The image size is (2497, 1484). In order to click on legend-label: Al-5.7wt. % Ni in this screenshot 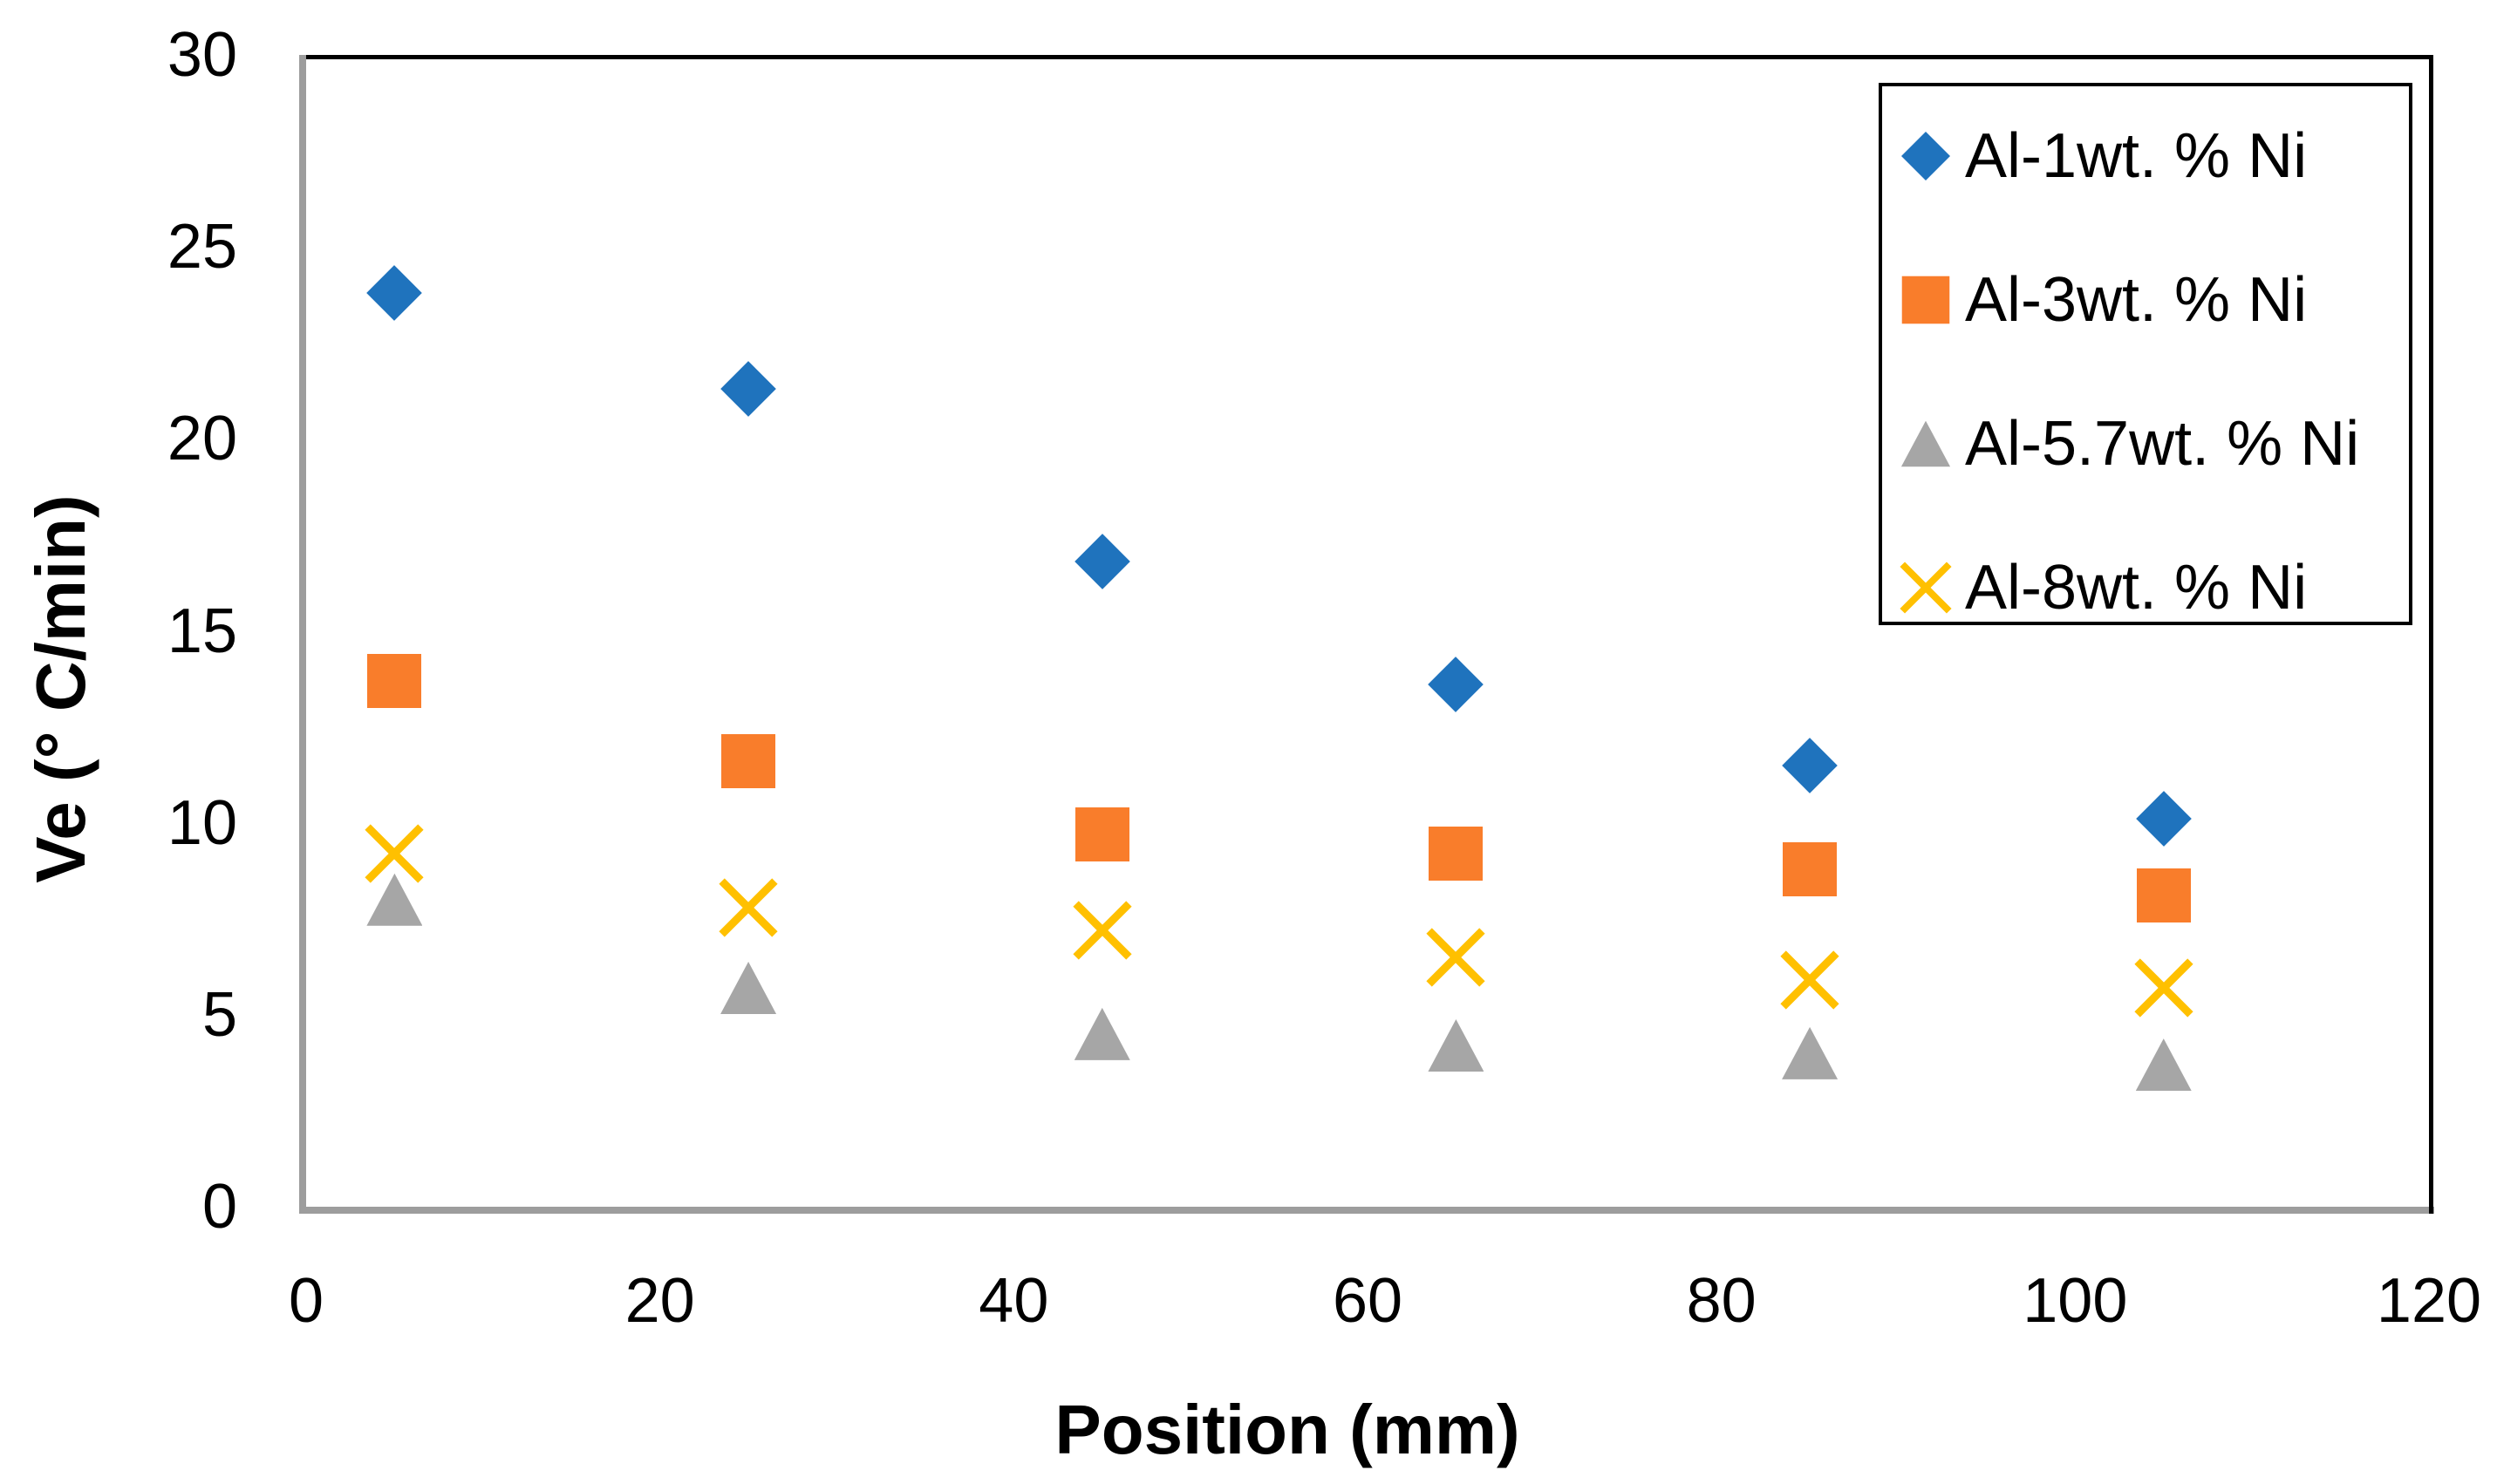, I will do `click(2162, 444)`.